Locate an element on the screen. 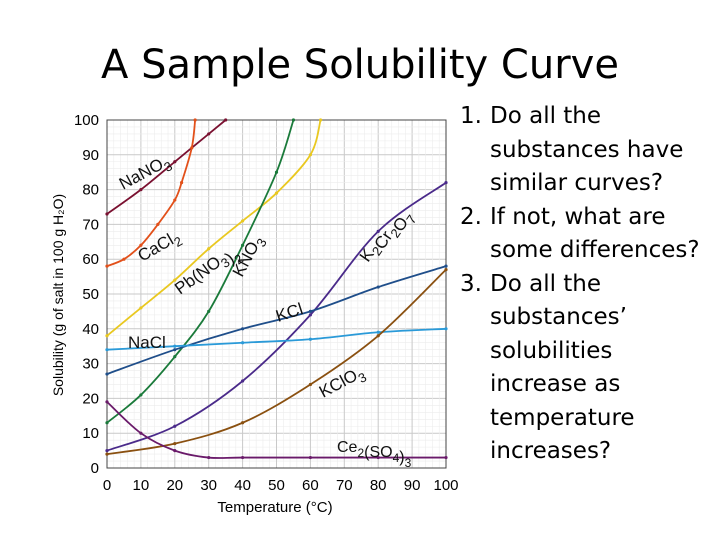 This screenshot has width=720, height=540. y-tick-label: 40 is located at coordinates (90, 329).